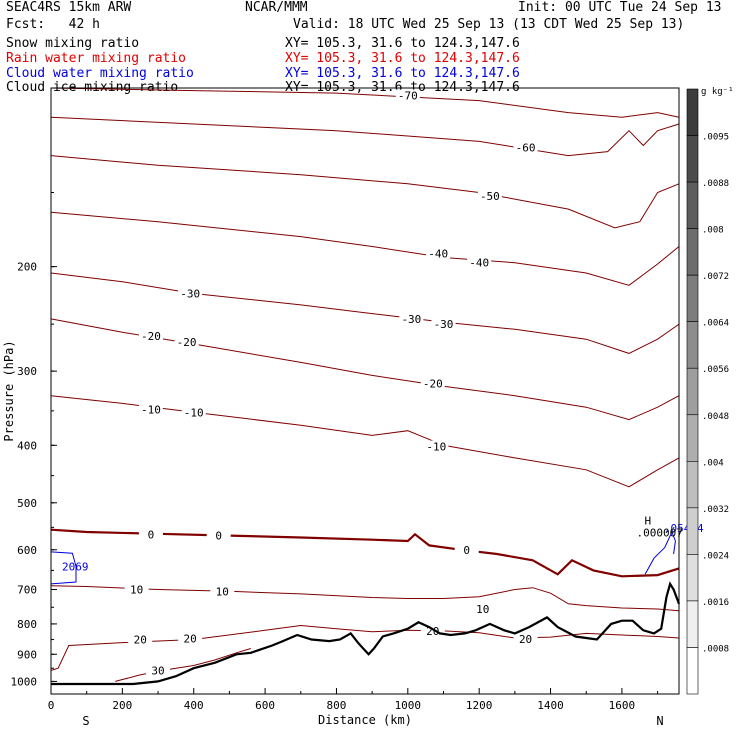  I want to click on colorbar-tick-label: .008, so click(713, 231).